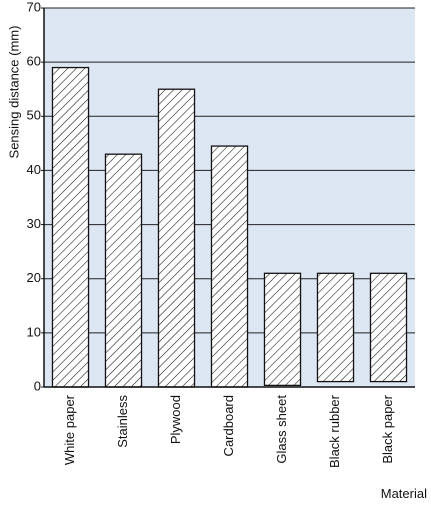 This screenshot has width=431, height=509. I want to click on y-tick-label: 0, so click(37, 385).